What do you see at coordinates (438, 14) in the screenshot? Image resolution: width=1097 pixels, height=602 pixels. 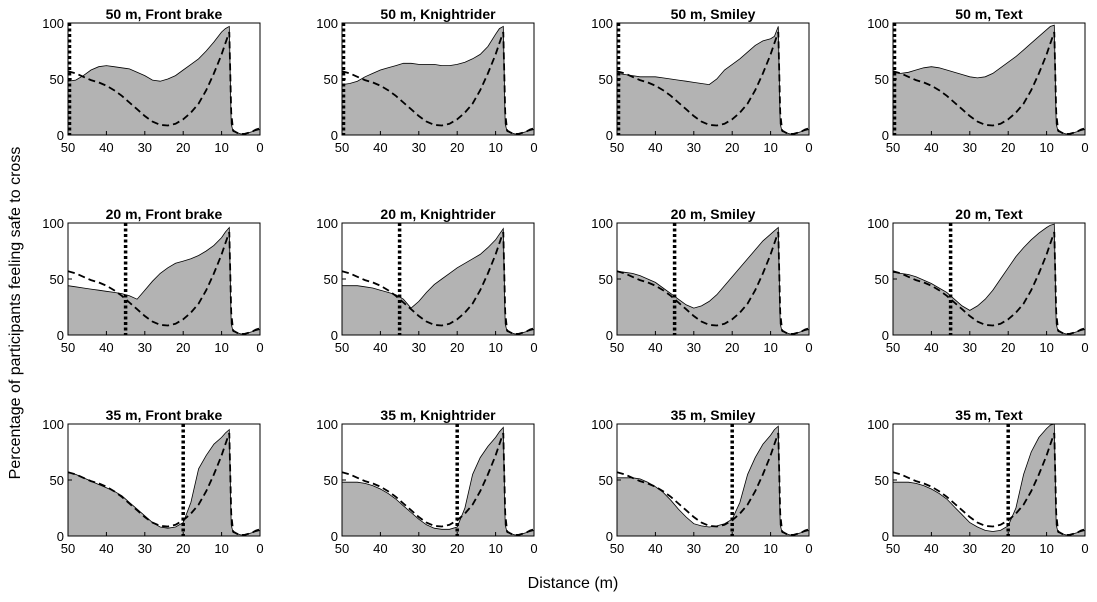 I see `panel-title: 50 m, Knightrider` at bounding box center [438, 14].